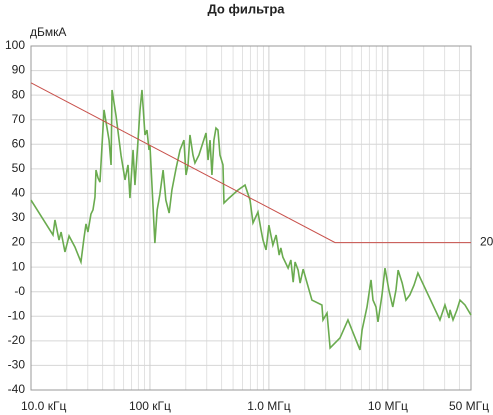 The image size is (493, 415). What do you see at coordinates (247, 8) in the screenshot?
I see `chart-title: До фильтра` at bounding box center [247, 8].